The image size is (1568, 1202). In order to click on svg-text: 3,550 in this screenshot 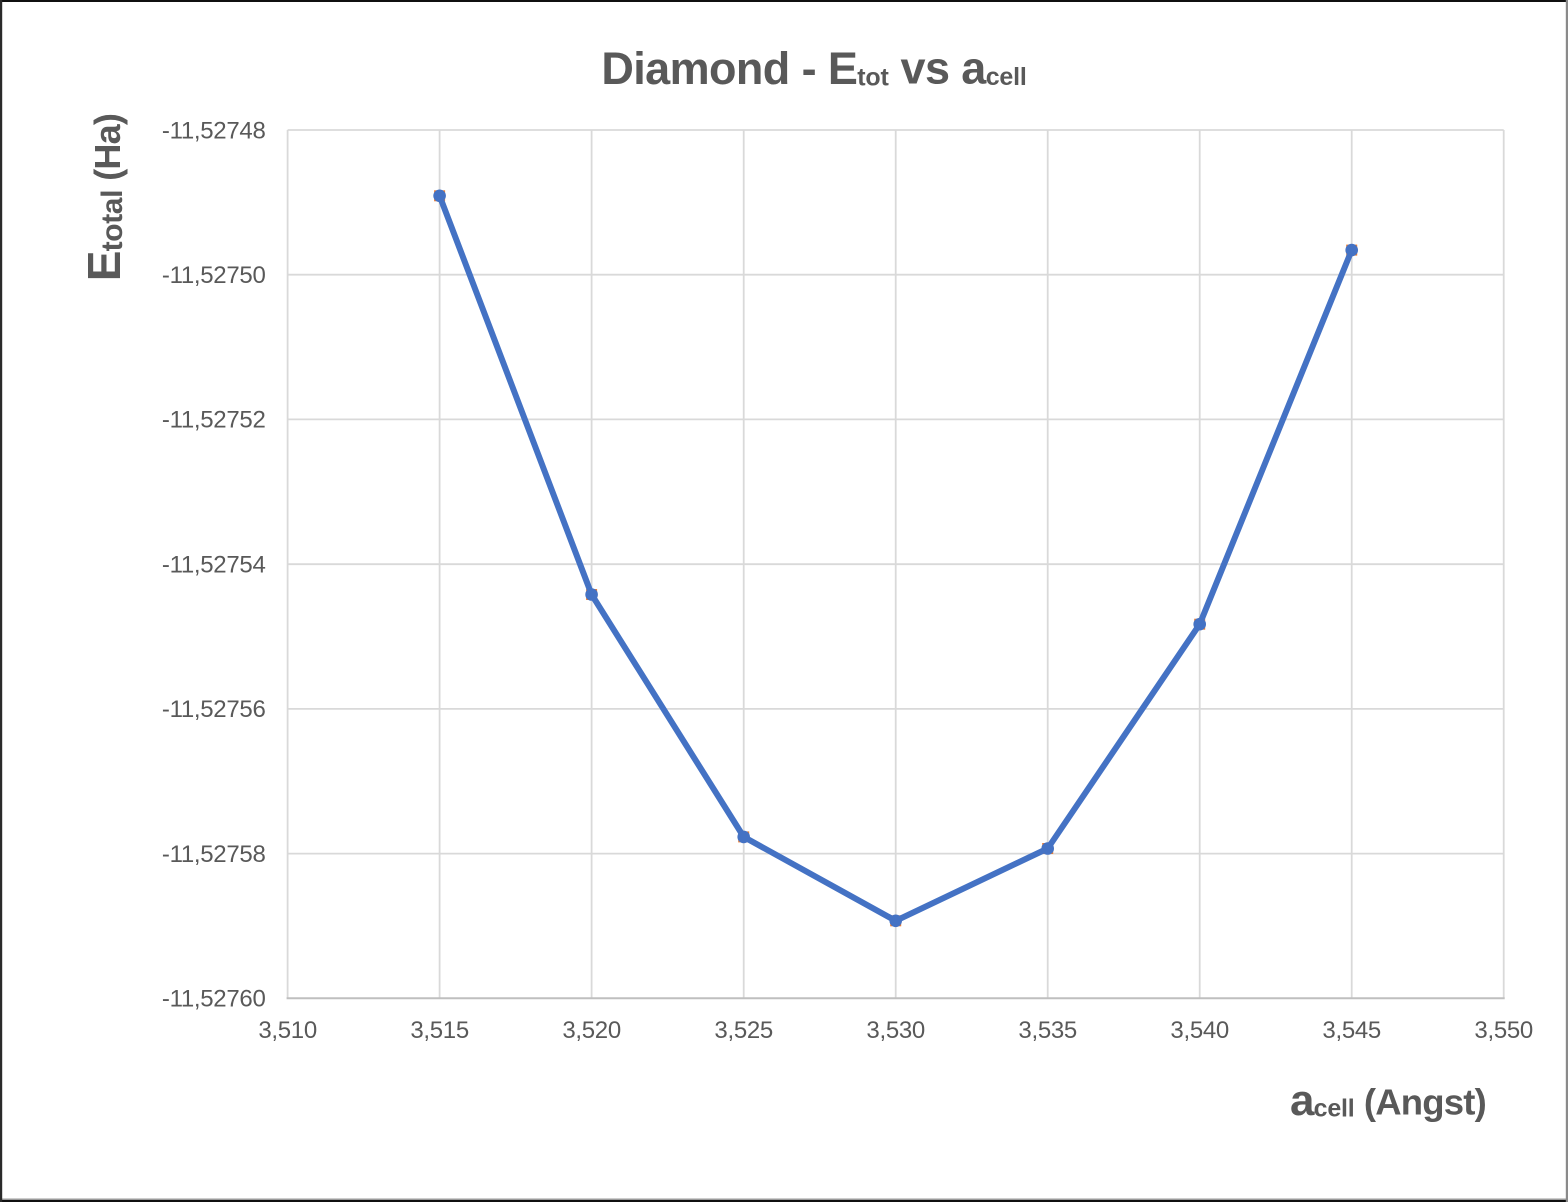, I will do `click(1503, 1030)`.